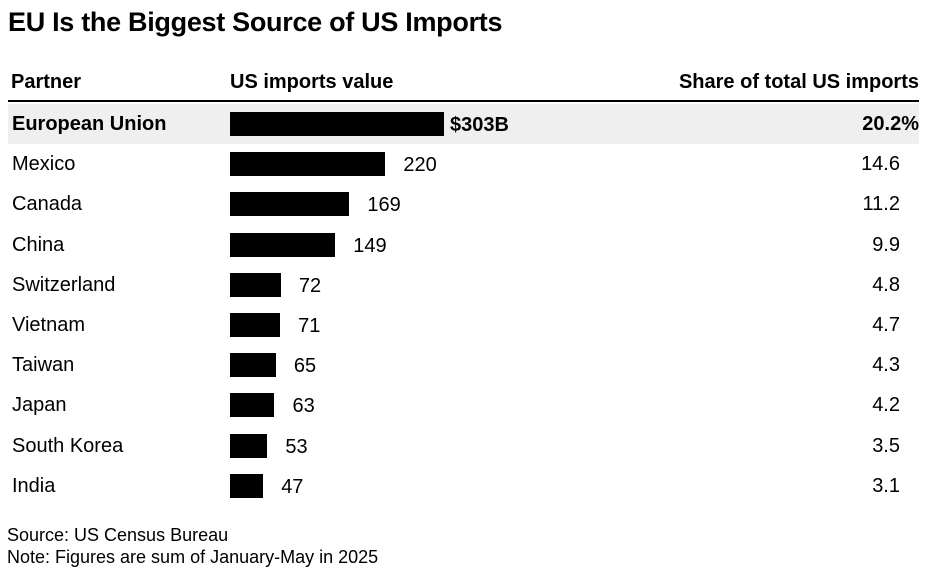 This screenshot has width=926, height=578. What do you see at coordinates (305, 366) in the screenshot?
I see `imports-value-label: 65` at bounding box center [305, 366].